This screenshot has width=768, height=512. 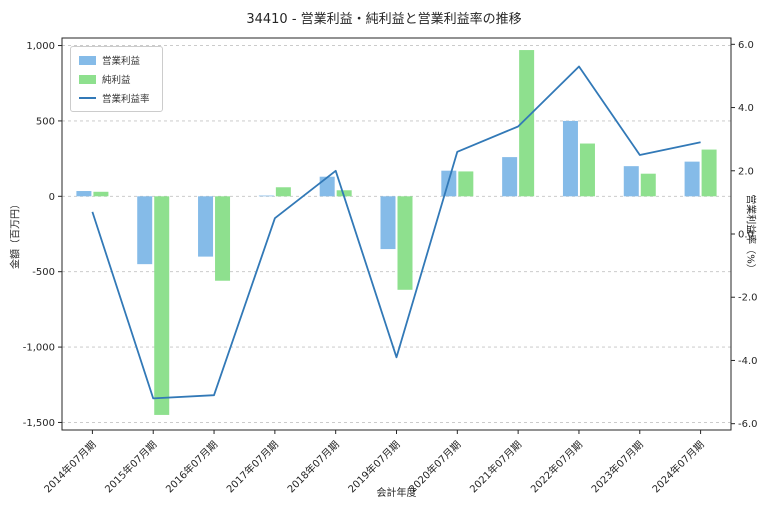 I want to click on legend-item-net-profit: 純利益, so click(x=114, y=79).